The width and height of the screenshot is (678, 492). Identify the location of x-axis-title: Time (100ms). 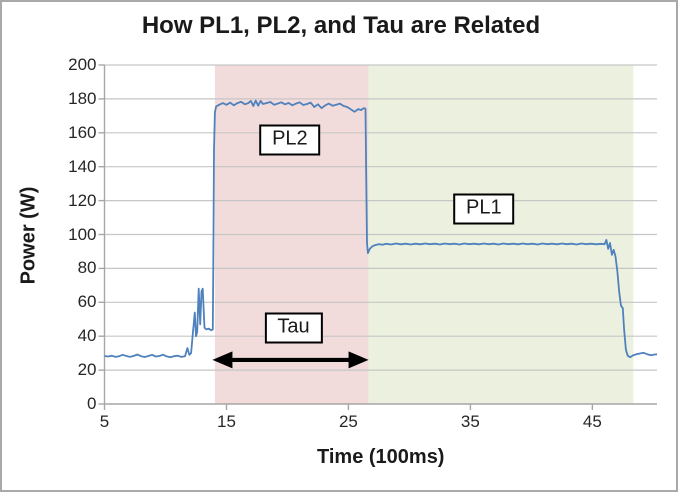
(381, 457).